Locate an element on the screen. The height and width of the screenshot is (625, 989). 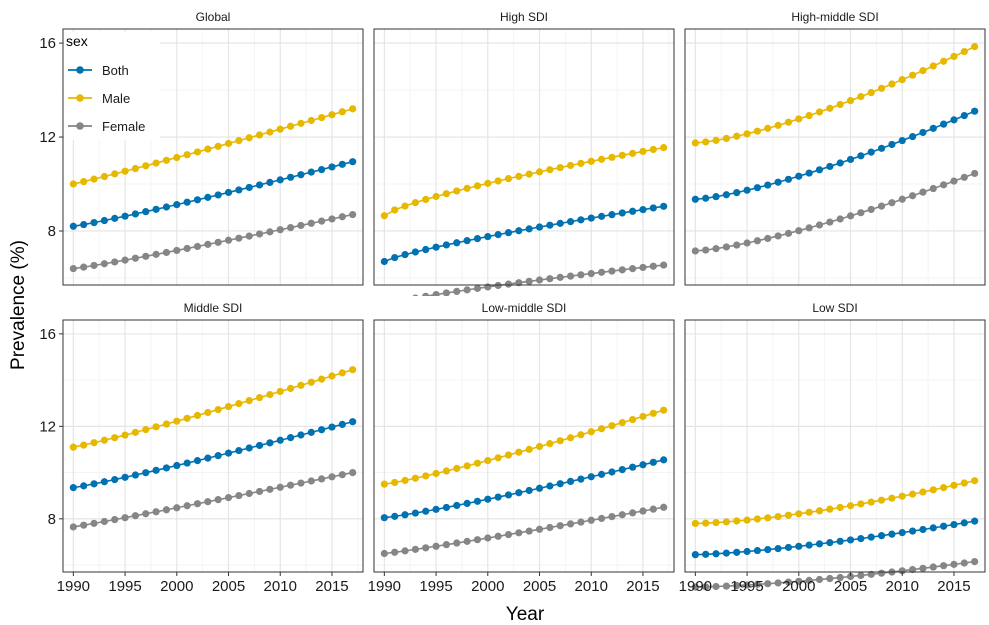
series-both-low-middle-sdi is located at coordinates (524, 489).